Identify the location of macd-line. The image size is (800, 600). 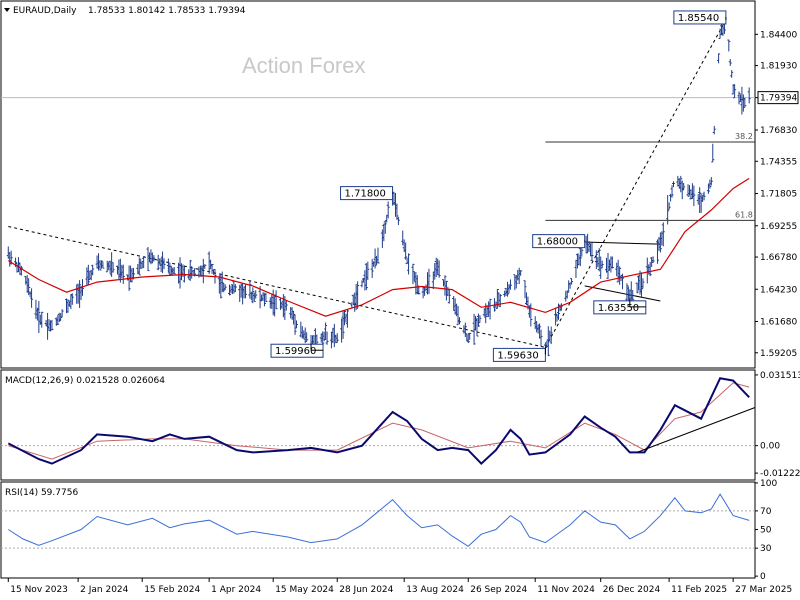
(378, 421).